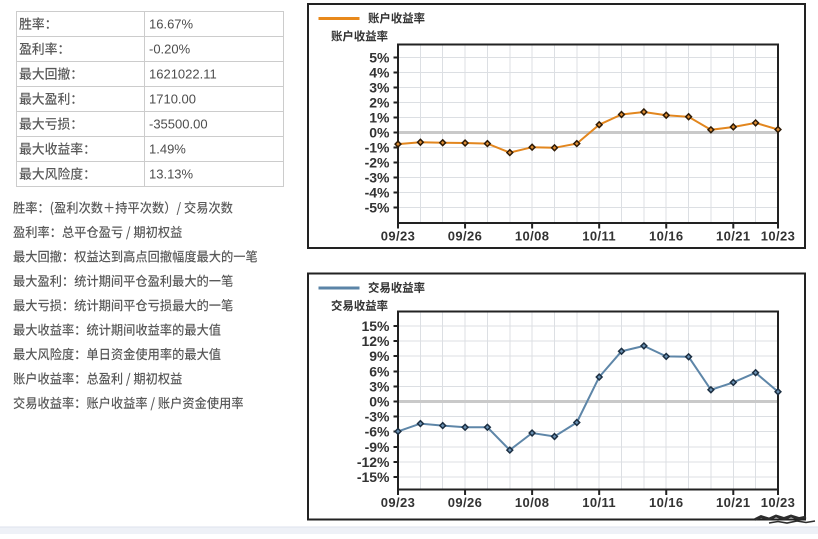  Describe the element at coordinates (377, 447) in the screenshot. I see `svg-text: -9%` at that location.